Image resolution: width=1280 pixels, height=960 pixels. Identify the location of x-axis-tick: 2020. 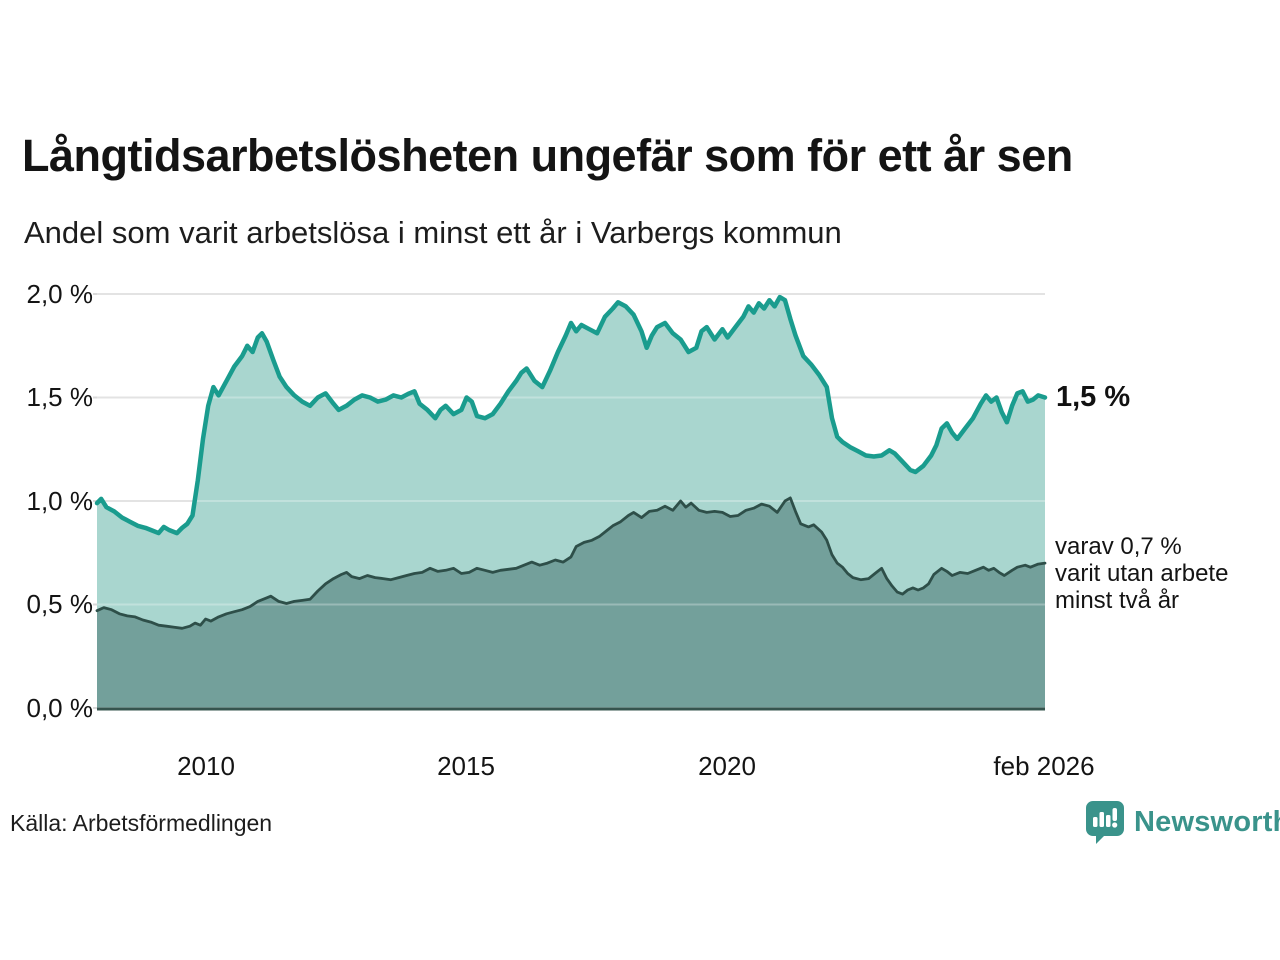
(727, 766).